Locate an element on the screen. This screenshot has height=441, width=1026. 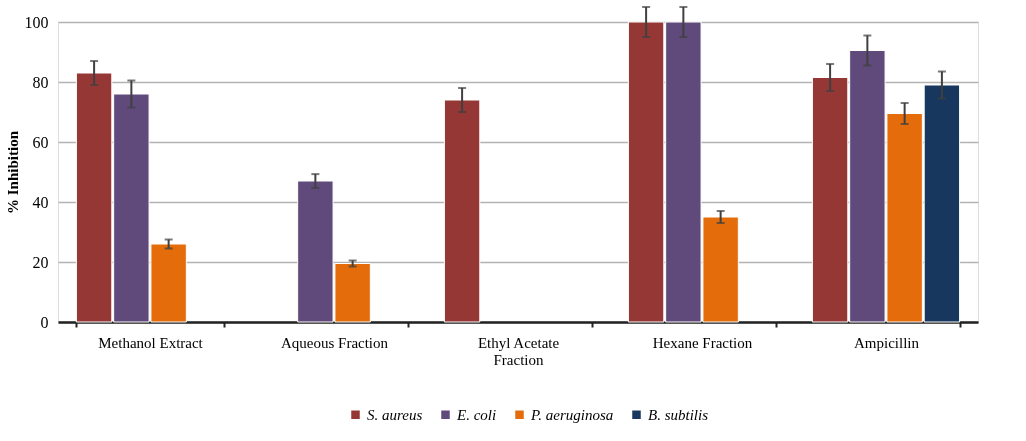
y-tick-label: 60 is located at coordinates (40, 142).